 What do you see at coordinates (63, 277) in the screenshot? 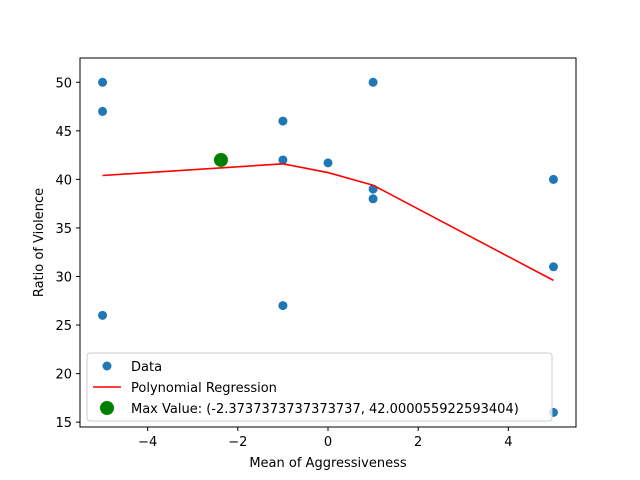
I see `y-tick-label: 30` at bounding box center [63, 277].